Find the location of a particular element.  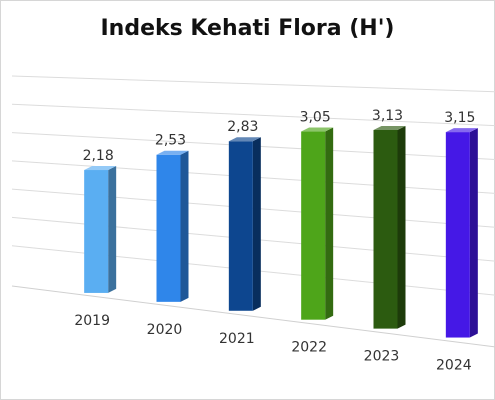

data-label: 3,15 is located at coordinates (459, 118).